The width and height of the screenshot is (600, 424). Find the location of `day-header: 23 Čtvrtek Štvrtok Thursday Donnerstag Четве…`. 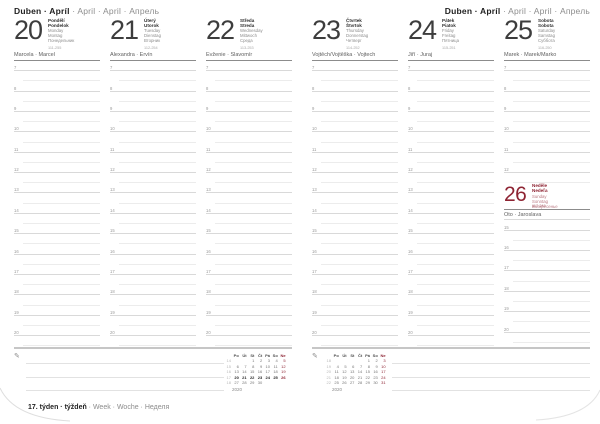

day-header: 23 Čtvrtek Štvrtok Thursday Donnerstag Четве… is located at coordinates (355, 34).